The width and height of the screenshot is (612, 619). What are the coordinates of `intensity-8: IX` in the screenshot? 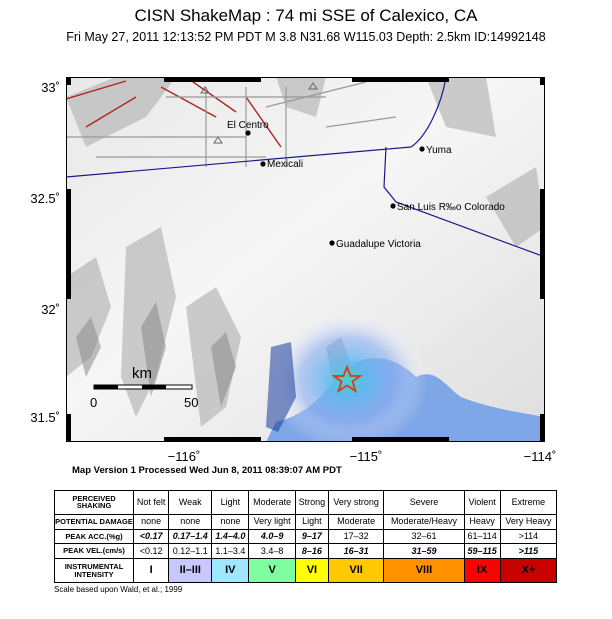 It's located at (482, 570).